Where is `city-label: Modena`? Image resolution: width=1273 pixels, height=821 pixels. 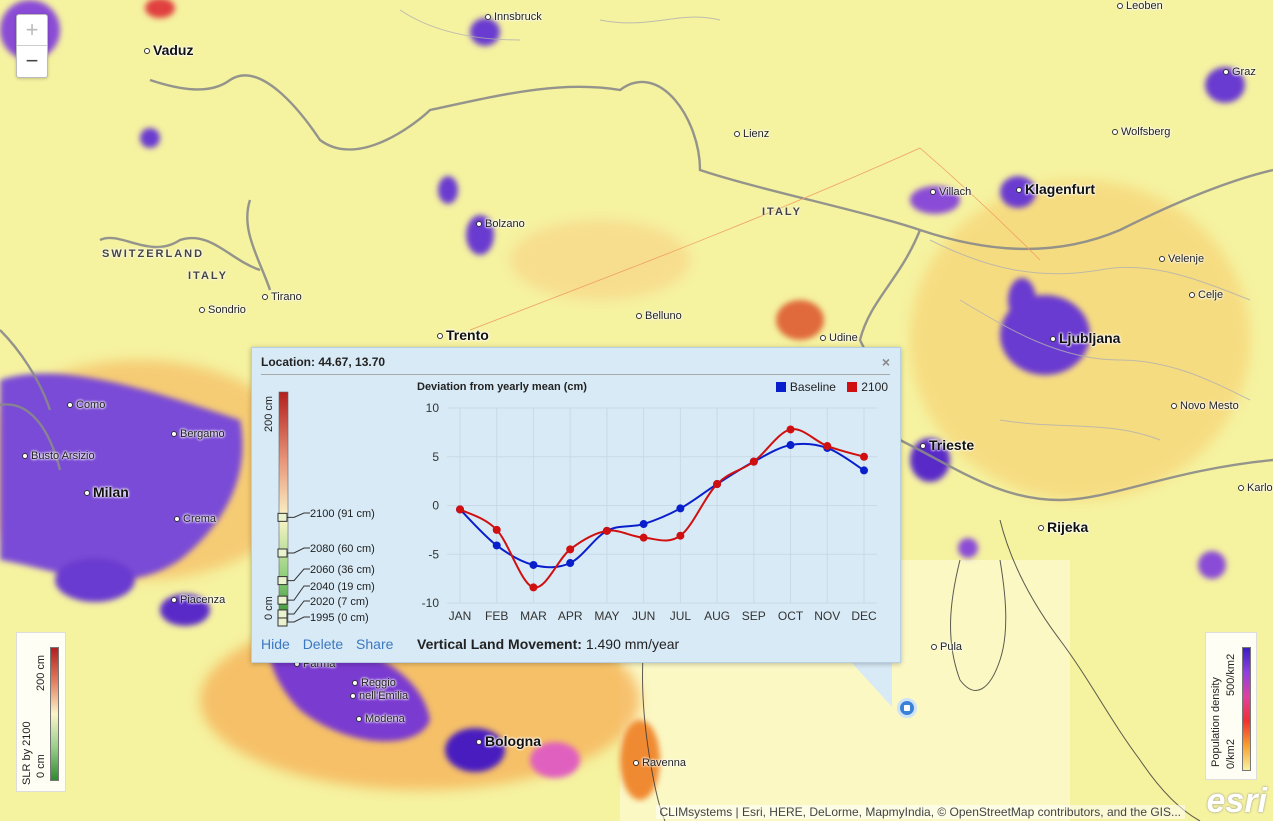
city-label: Modena is located at coordinates (380, 719).